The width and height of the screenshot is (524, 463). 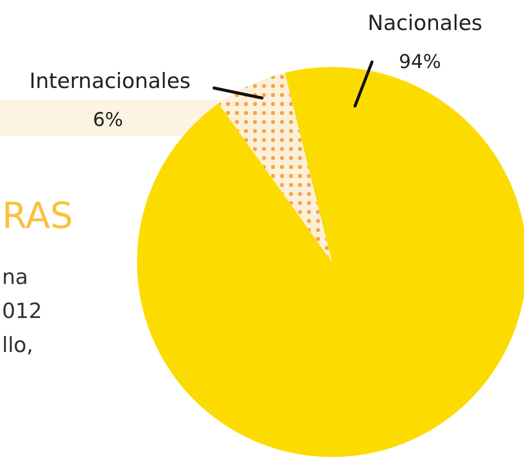 What do you see at coordinates (108, 120) in the screenshot?
I see `data-label: 6%` at bounding box center [108, 120].